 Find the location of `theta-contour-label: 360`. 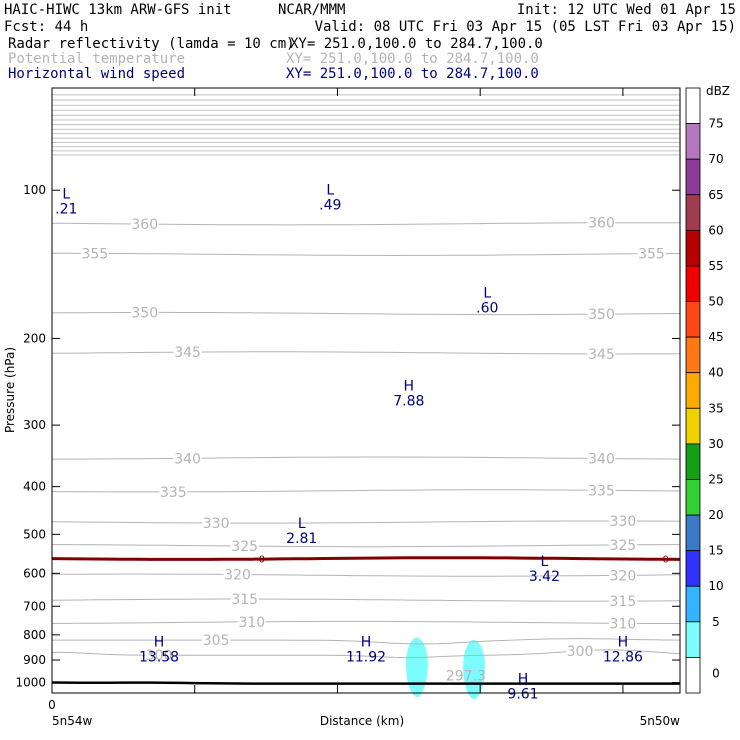

theta-contour-label: 360 is located at coordinates (601, 224).